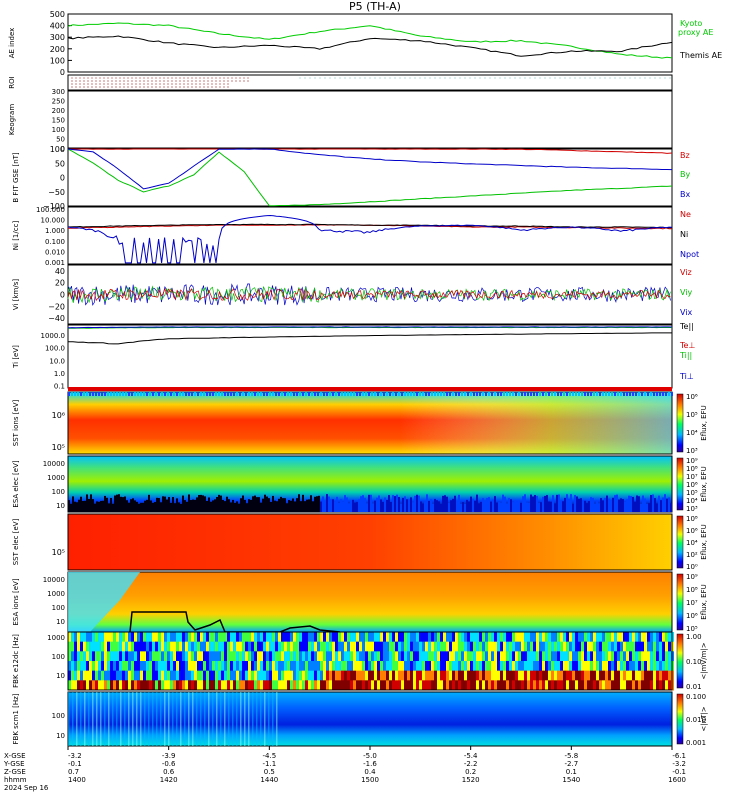 Image resolution: width=750 pixels, height=800 pixels. Describe the element at coordinates (370, 764) in the screenshot. I see `axis-y-gse: -1.6` at that location.